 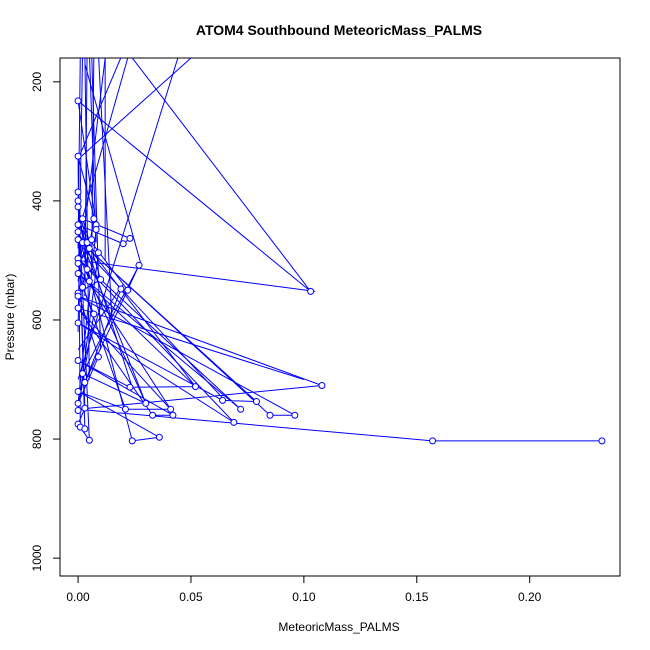 What do you see at coordinates (530, 597) in the screenshot?
I see `x-tick-label: 0.20` at bounding box center [530, 597].